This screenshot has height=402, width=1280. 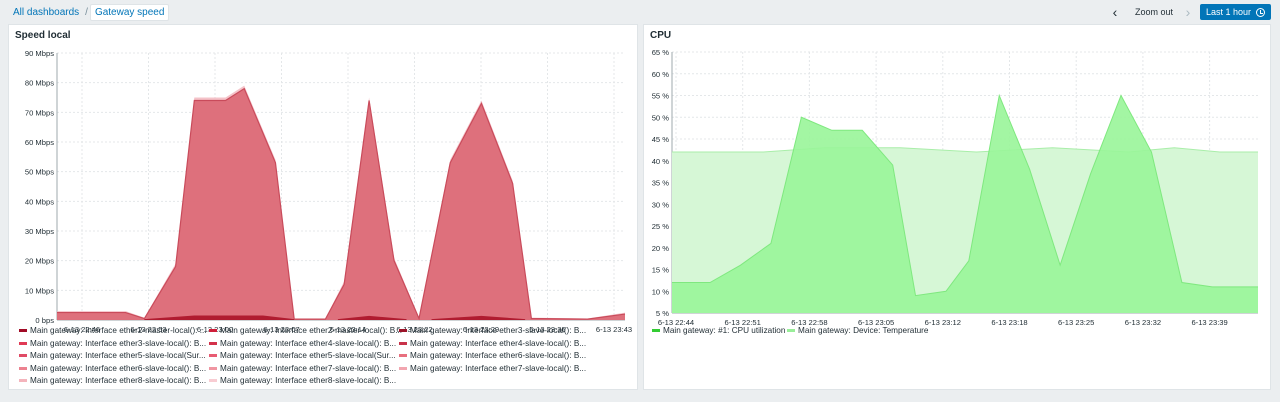 What do you see at coordinates (743, 322) in the screenshot?
I see `x-tick-label: 6-13 22:51` at bounding box center [743, 322].